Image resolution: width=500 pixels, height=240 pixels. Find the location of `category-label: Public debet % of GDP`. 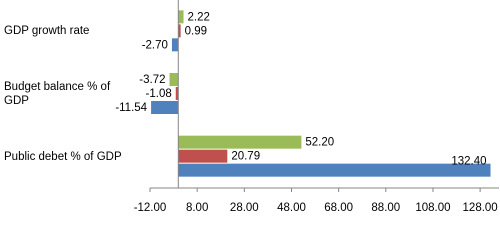

category-label: Public debet % of GDP is located at coordinates (63, 156).